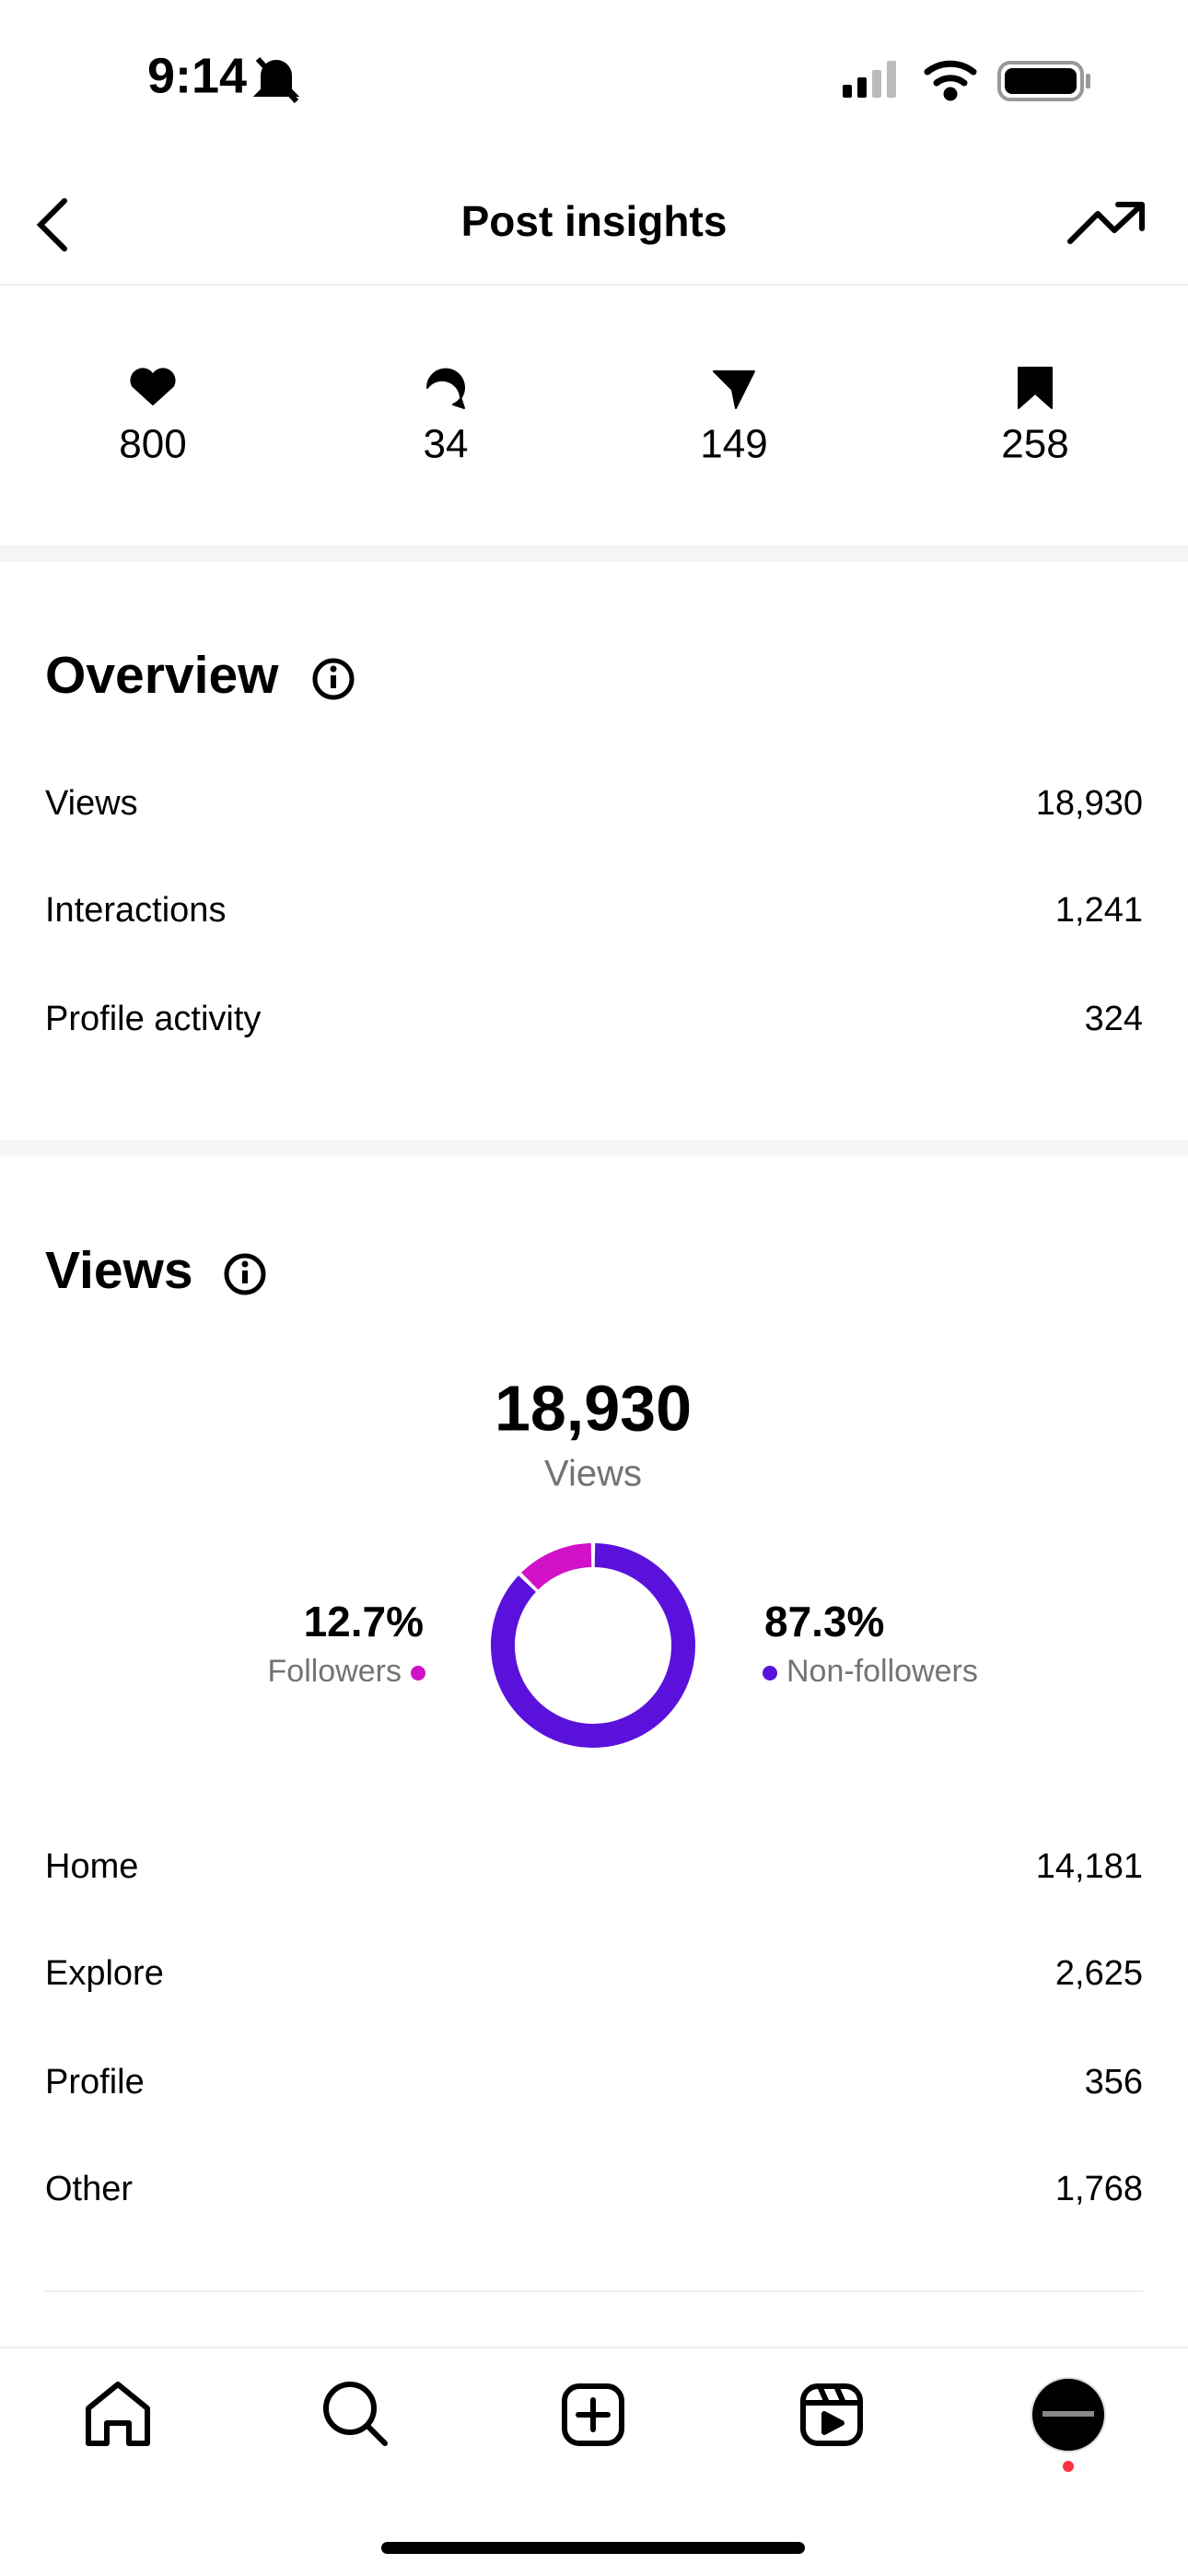 The height and width of the screenshot is (2576, 1188). What do you see at coordinates (1043, 81) in the screenshot?
I see `battery-icon` at bounding box center [1043, 81].